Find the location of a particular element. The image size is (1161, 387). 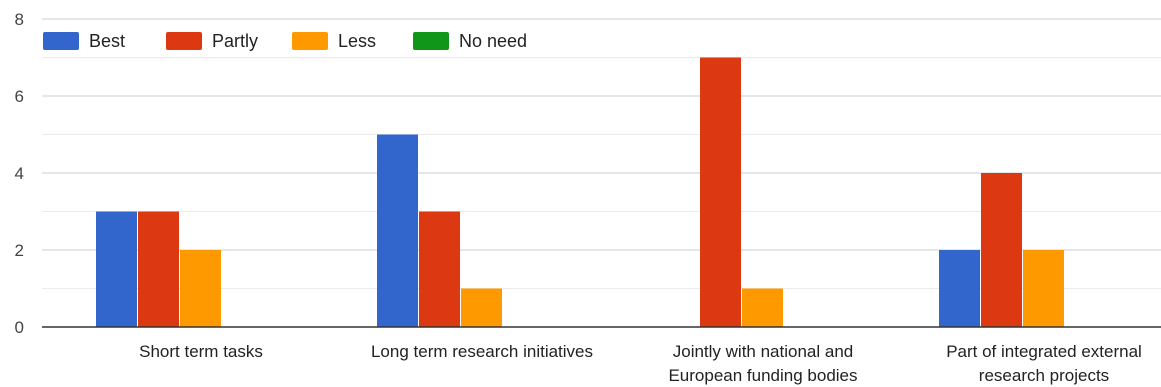

y-axis-ticks: 0 2 4 6 8 is located at coordinates (19, 173).